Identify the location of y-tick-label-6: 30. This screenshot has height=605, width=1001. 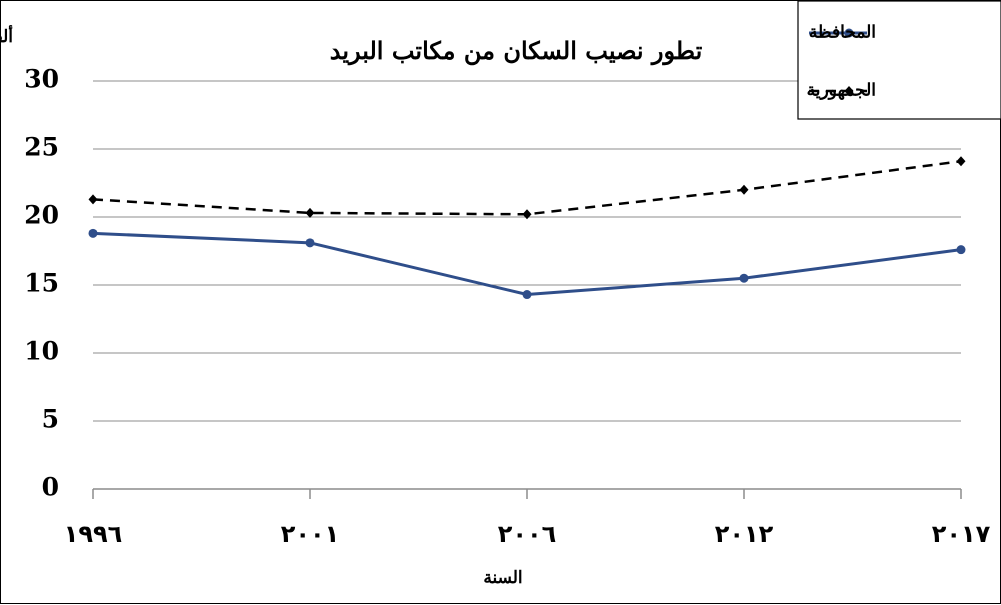
(41, 79).